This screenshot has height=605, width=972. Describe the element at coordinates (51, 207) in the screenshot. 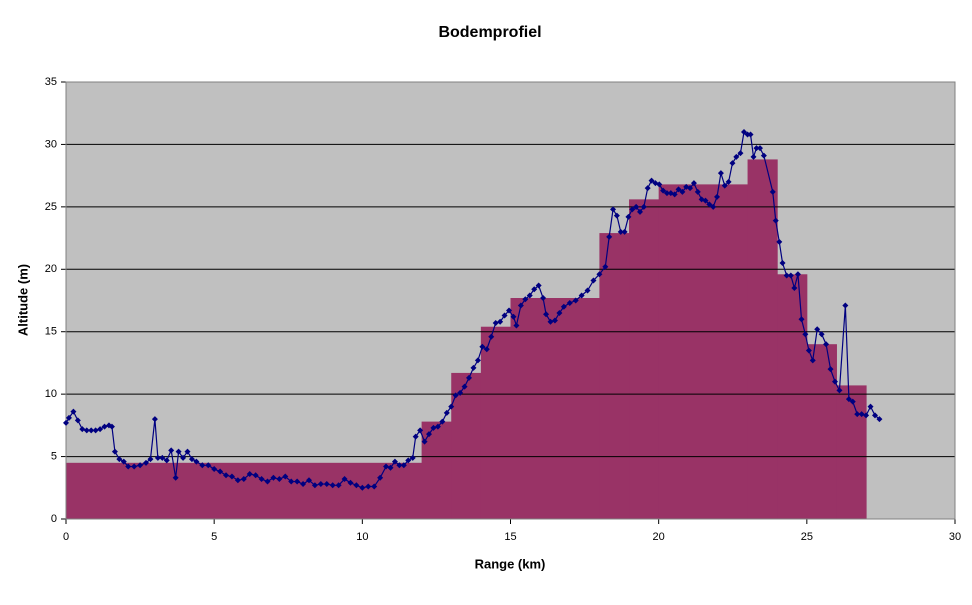

I see `y-tick-label: 25` at that location.